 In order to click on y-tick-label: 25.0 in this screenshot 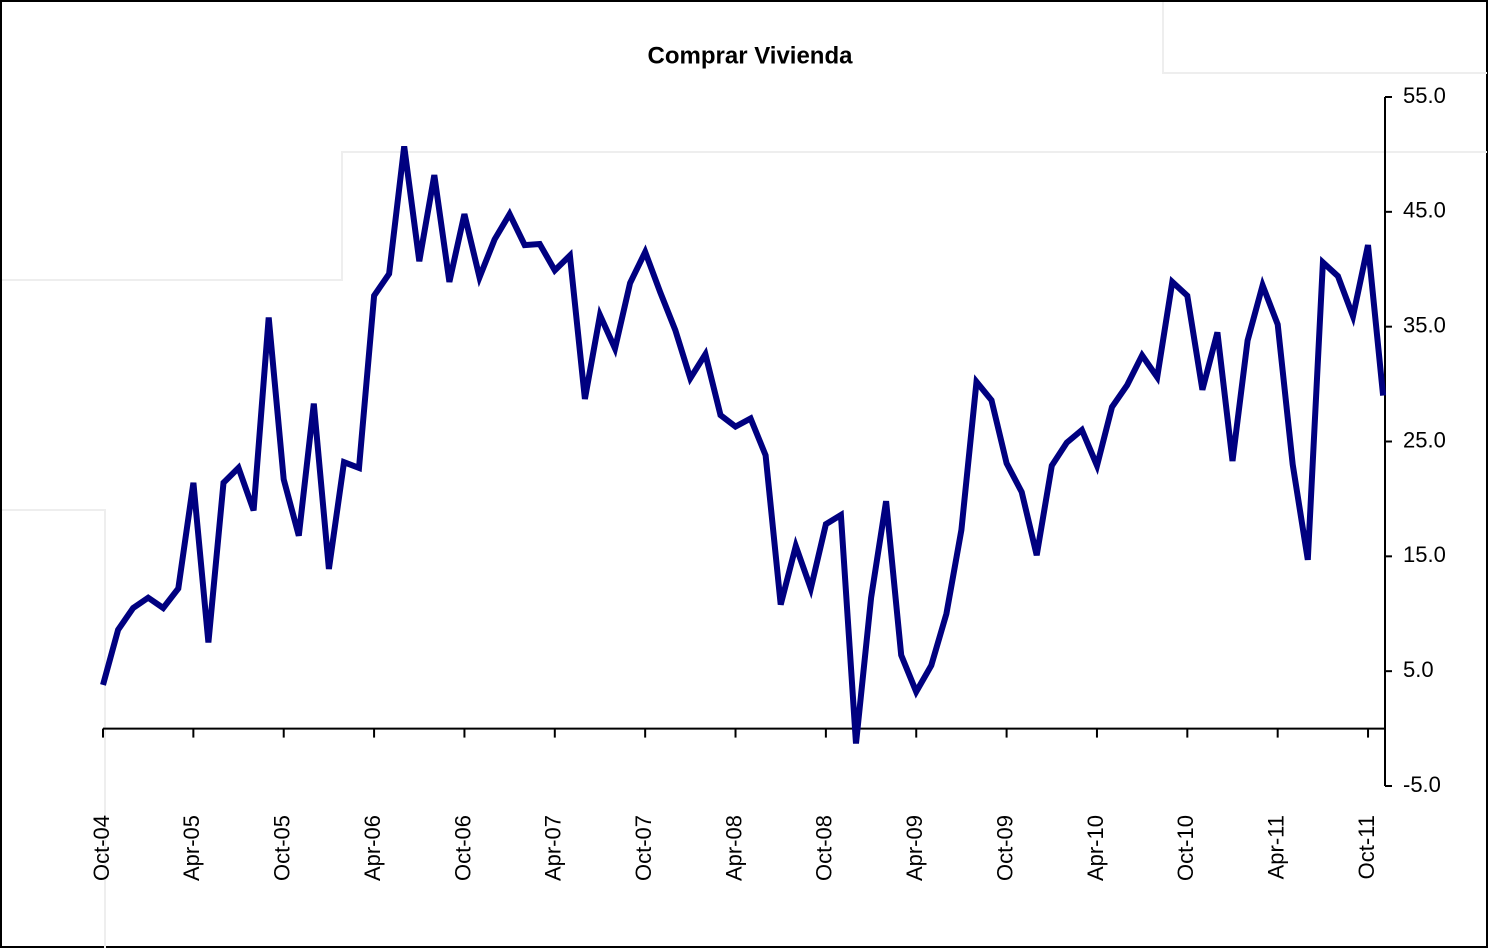, I will do `click(1424, 439)`.